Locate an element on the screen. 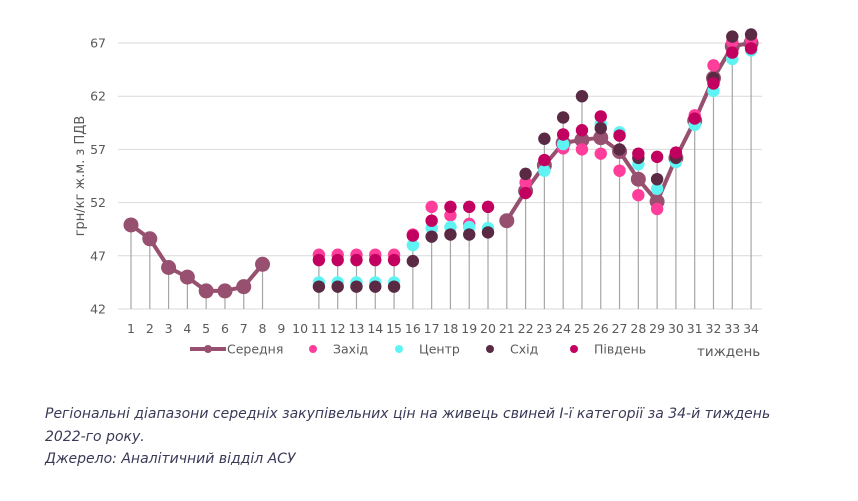  legend-label: Південь is located at coordinates (620, 349).